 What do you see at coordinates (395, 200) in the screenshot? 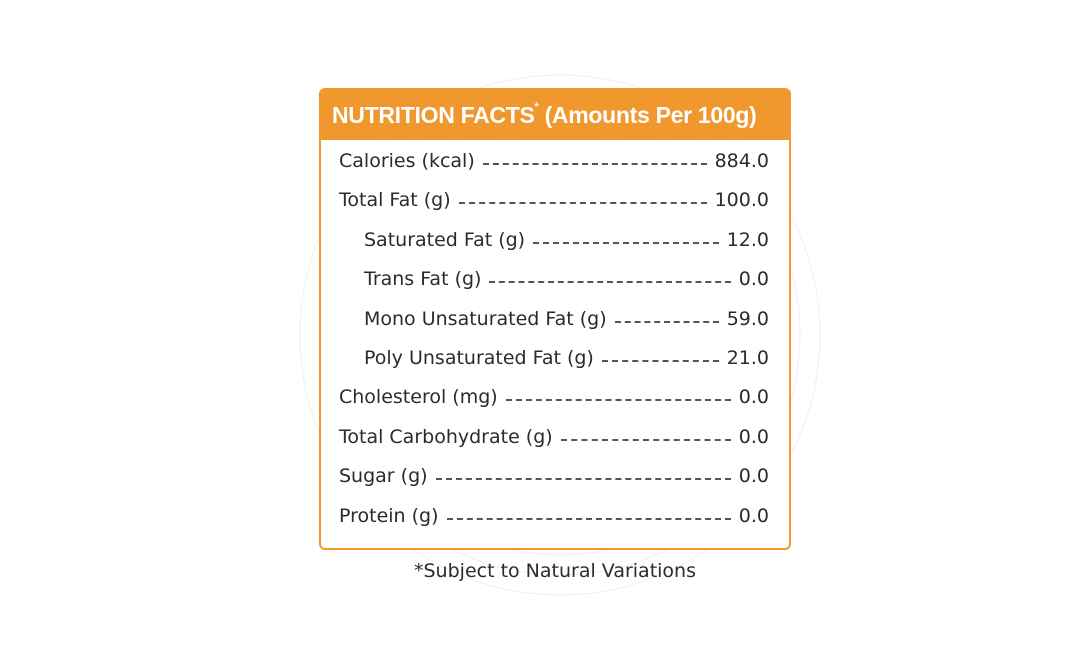
I see `nutrient-label: Total Fat (g)` at bounding box center [395, 200].